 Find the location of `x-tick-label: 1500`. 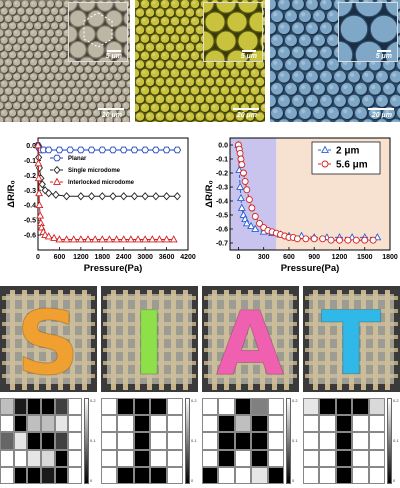

x-tick-label: 1500 is located at coordinates (365, 257).